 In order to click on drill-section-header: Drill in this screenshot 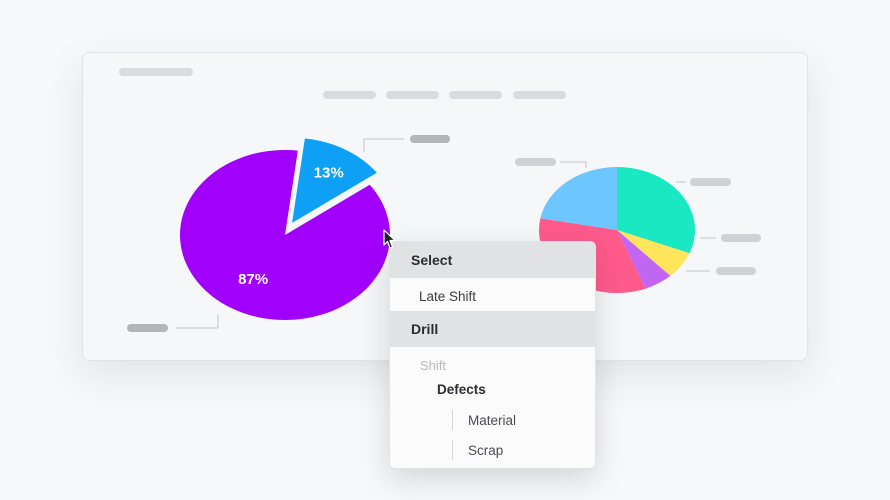, I will do `click(492, 329)`.